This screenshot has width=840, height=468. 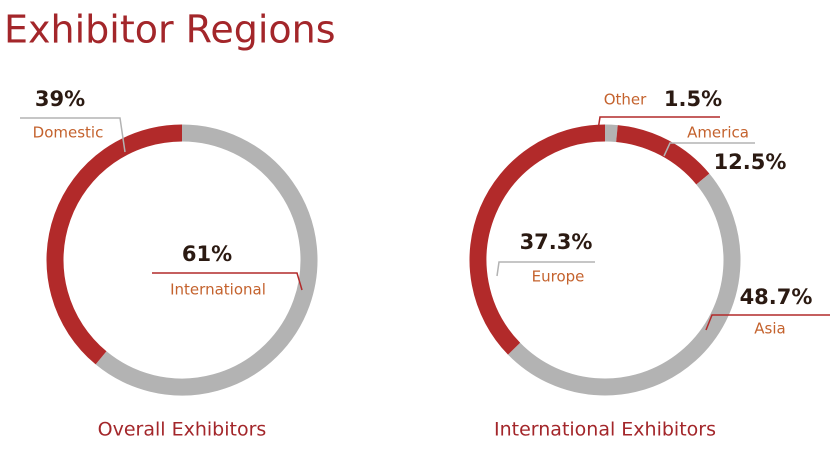 I want to click on value-label: 1.5%, so click(x=693, y=99).